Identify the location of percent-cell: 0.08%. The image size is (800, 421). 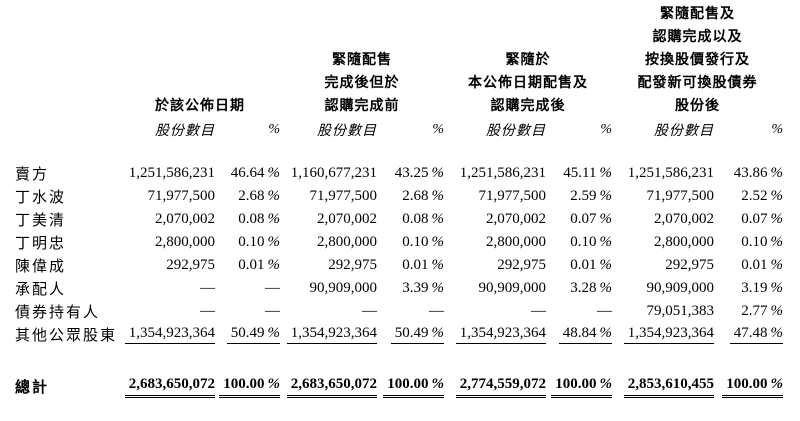
(247, 219).